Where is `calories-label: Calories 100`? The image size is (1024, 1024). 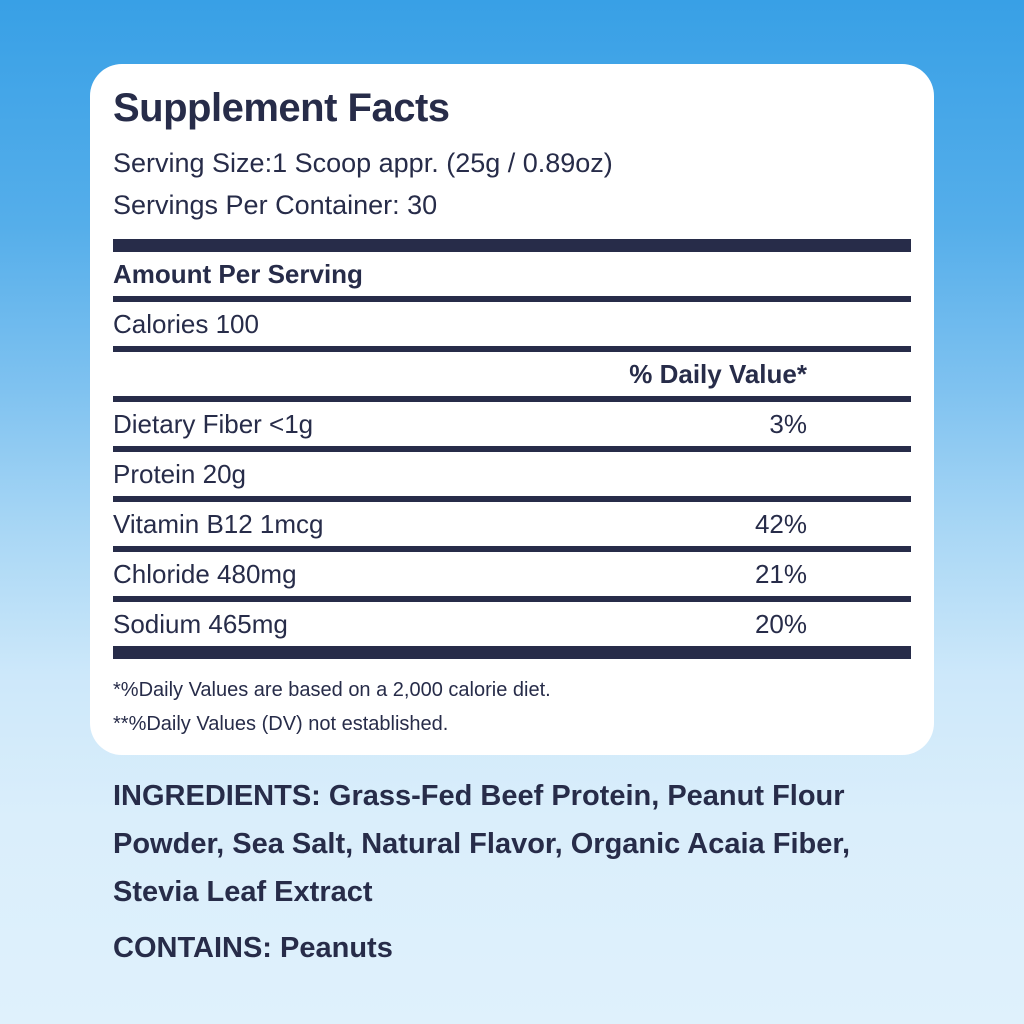
calories-label: Calories 100 is located at coordinates (186, 323).